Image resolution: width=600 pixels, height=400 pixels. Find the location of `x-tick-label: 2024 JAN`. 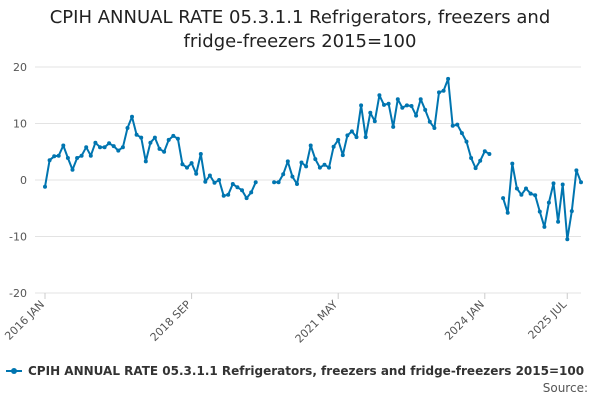

x-tick-label: 2024 JAN is located at coordinates (464, 320).